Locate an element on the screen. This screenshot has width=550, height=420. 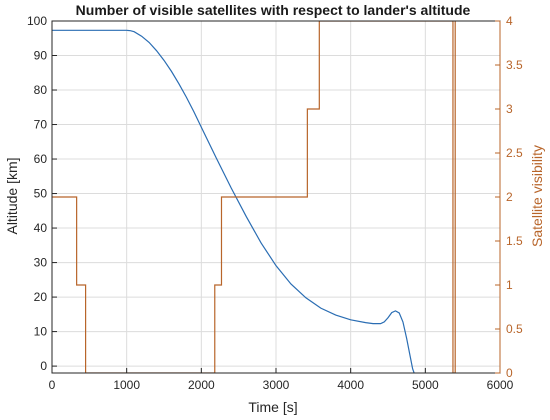
y-right-tick-label: 0 is located at coordinates (509, 373).